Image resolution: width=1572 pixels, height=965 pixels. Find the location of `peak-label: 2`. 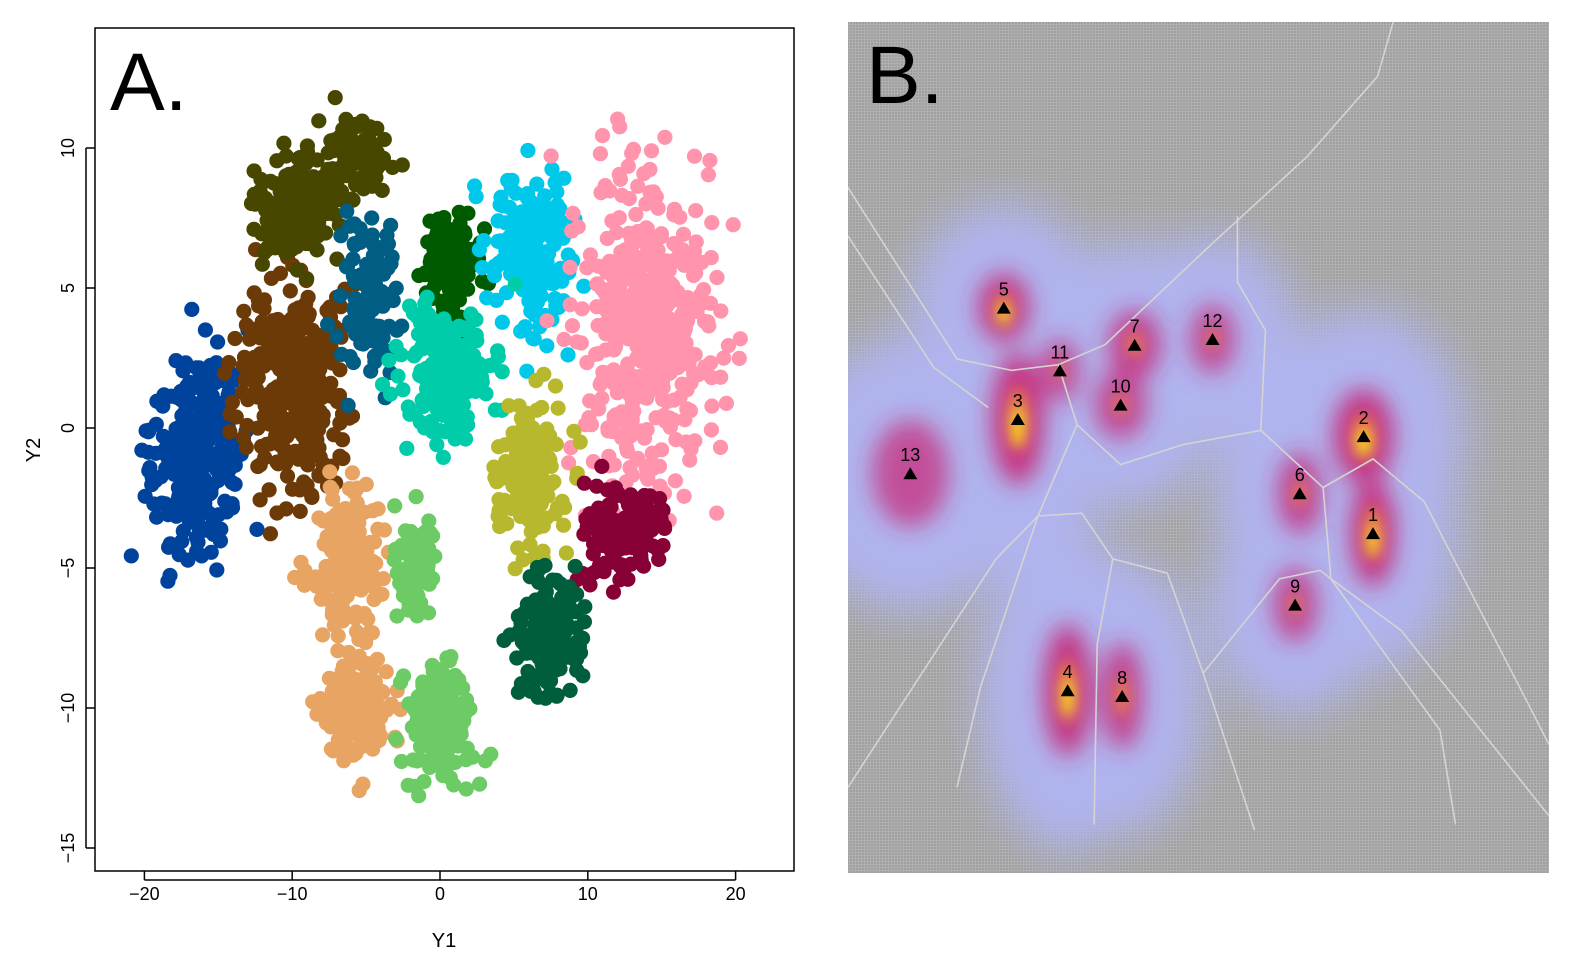

peak-label: 2 is located at coordinates (1364, 418).